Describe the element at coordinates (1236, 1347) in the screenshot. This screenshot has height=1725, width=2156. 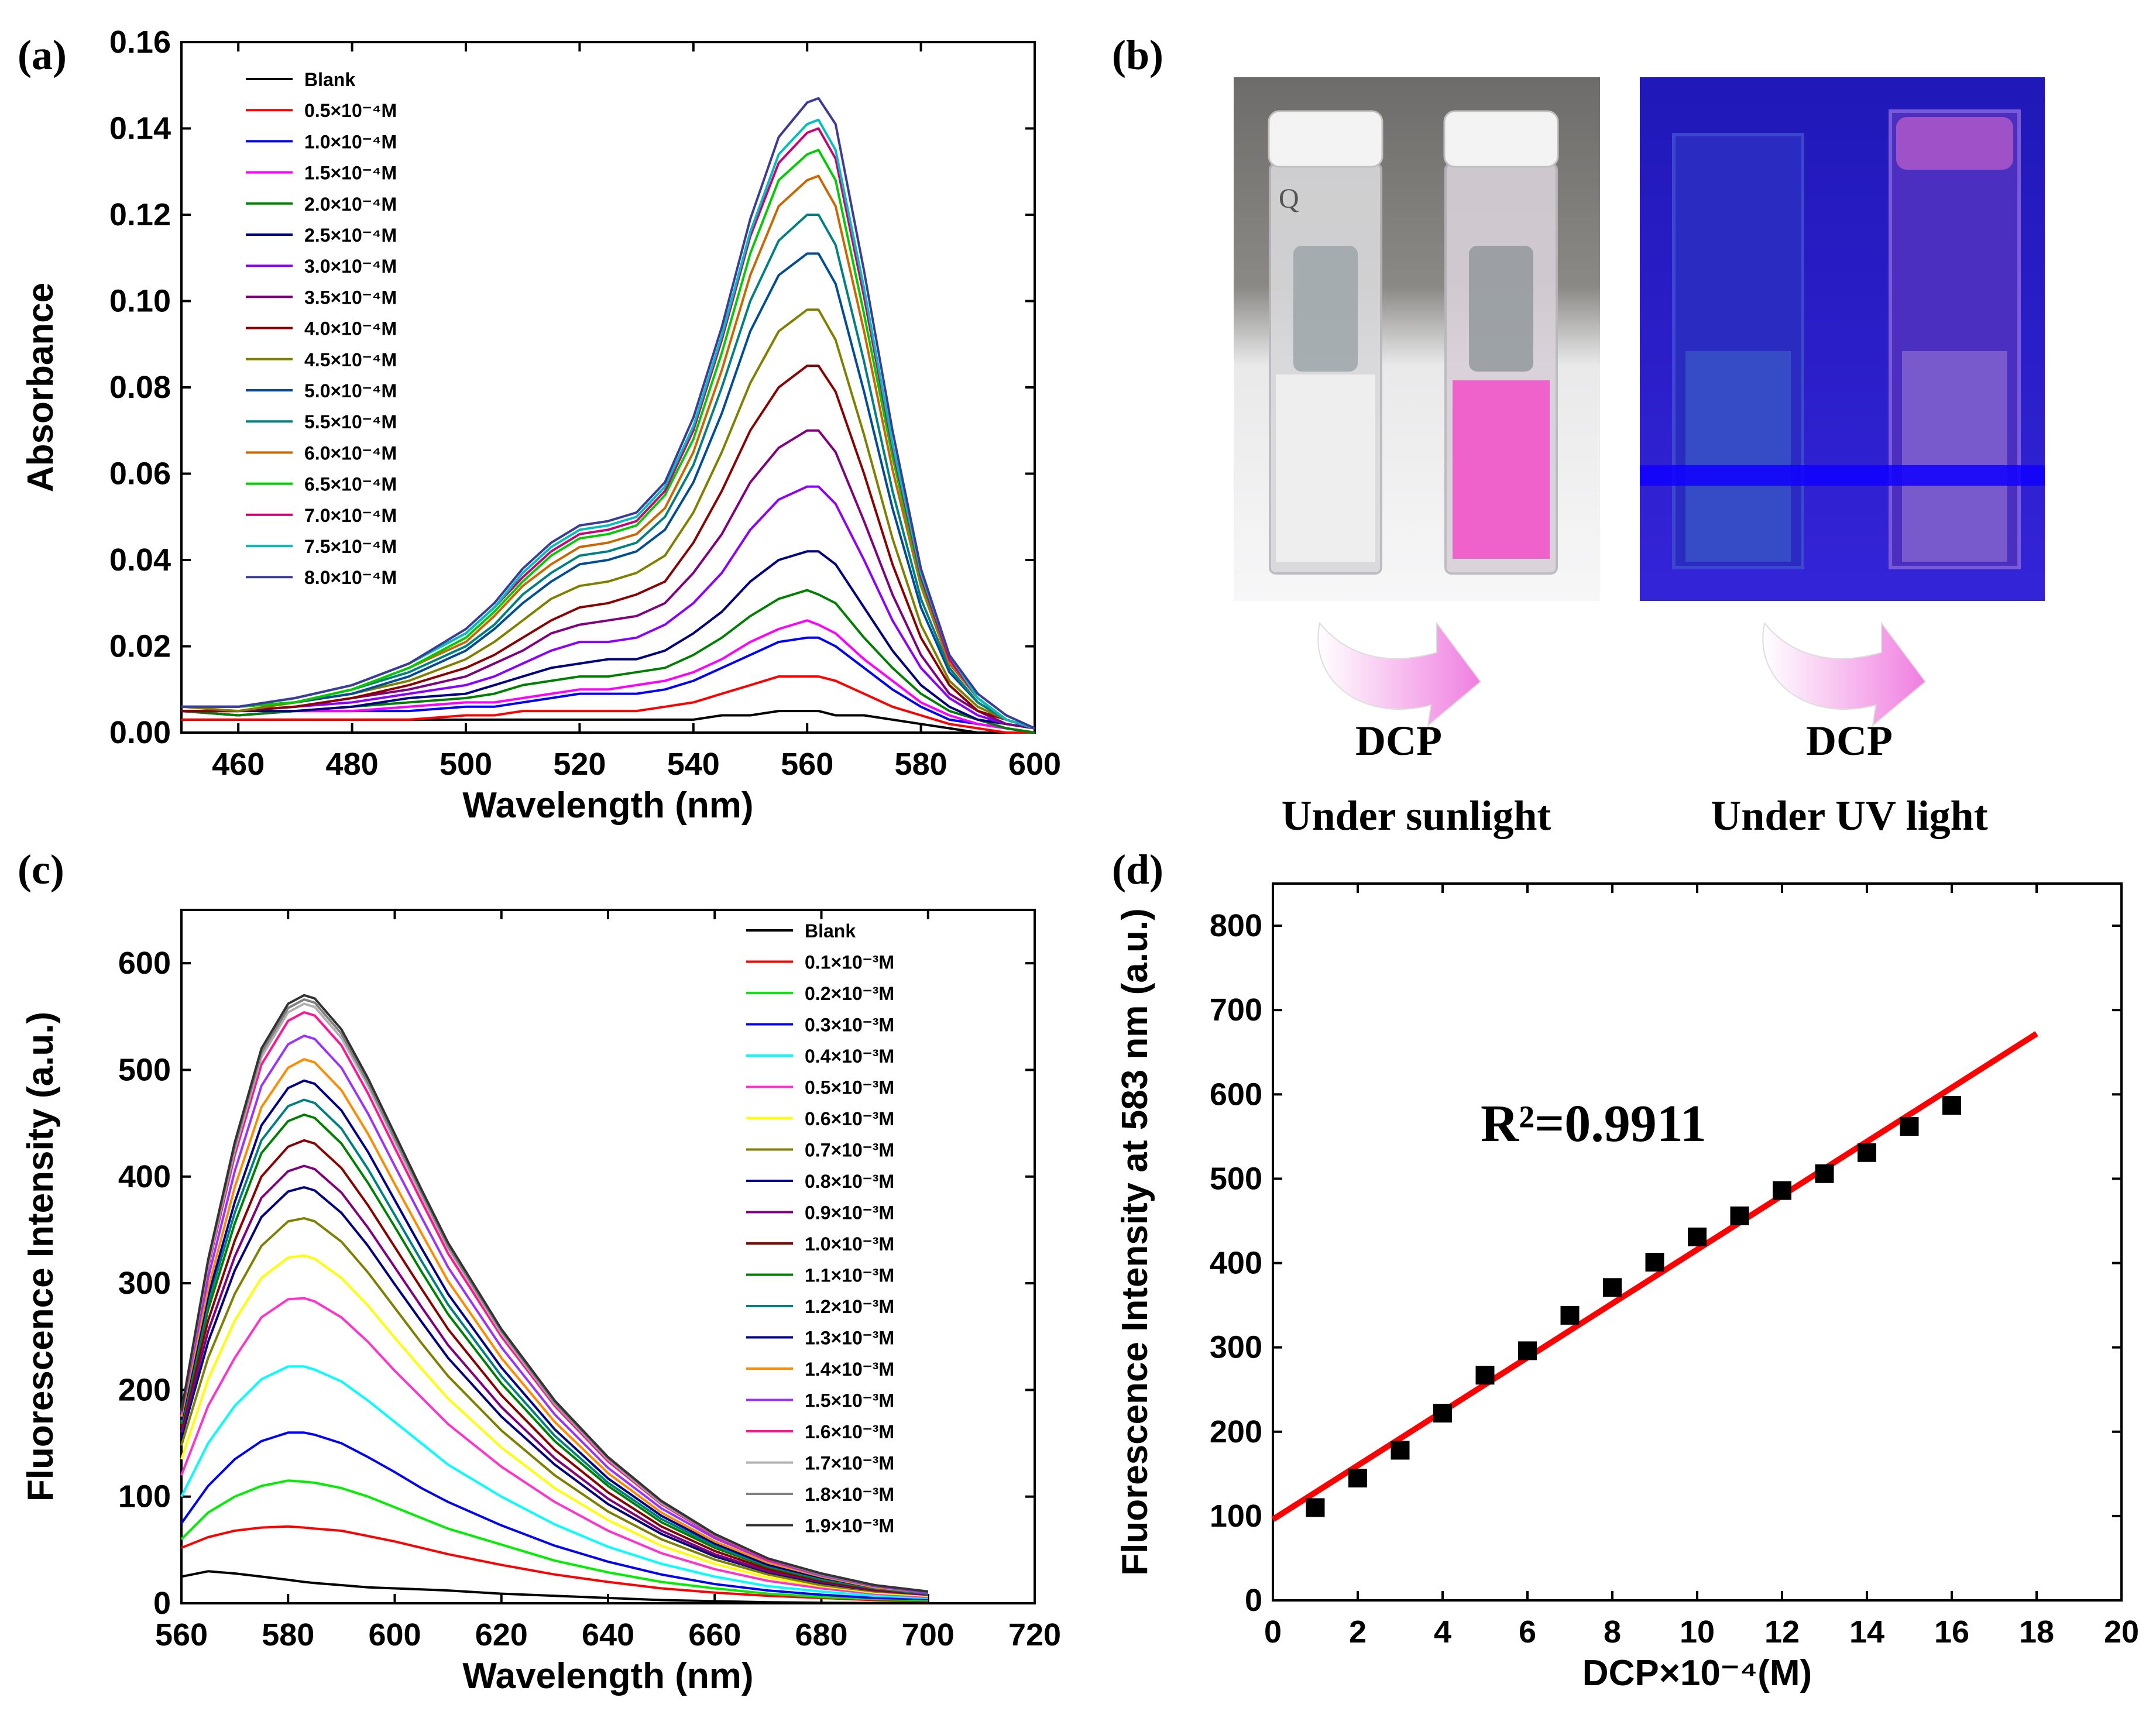
I see `y-tick-label: 300` at that location.